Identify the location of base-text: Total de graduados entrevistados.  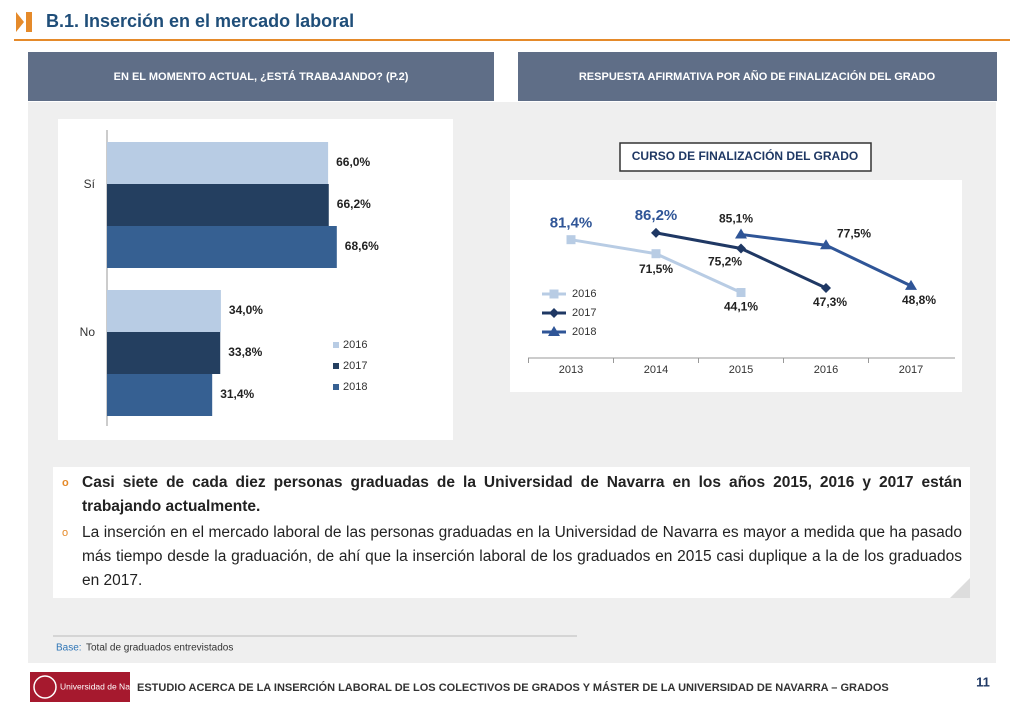
(159, 648).